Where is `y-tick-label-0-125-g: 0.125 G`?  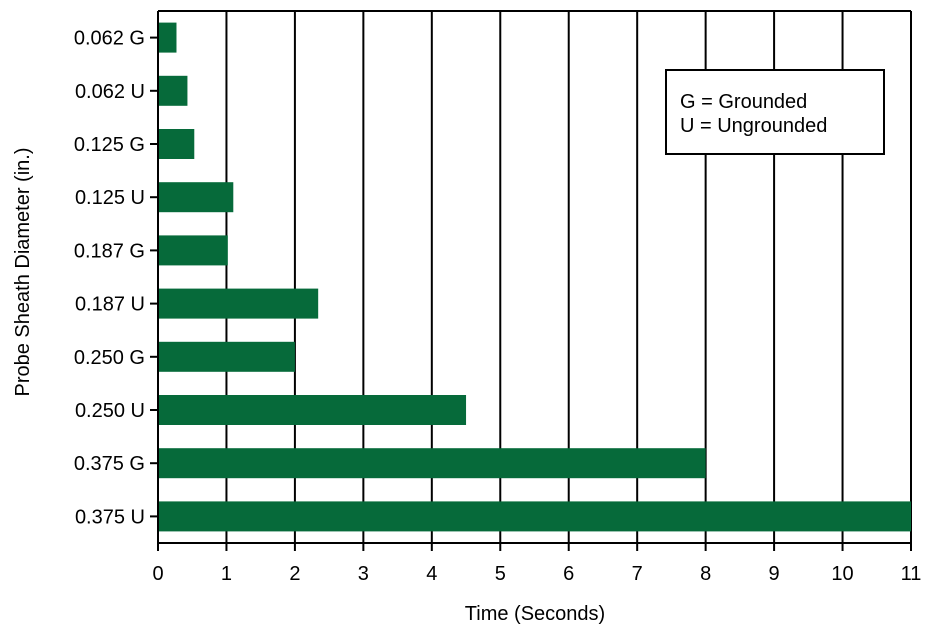 y-tick-label-0-125-g: 0.125 G is located at coordinates (109, 145).